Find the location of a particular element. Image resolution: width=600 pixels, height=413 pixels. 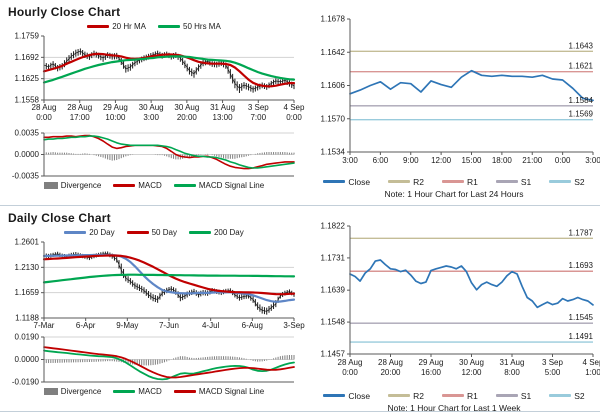

legend-label: 50 Day is located at coordinates (164, 232).